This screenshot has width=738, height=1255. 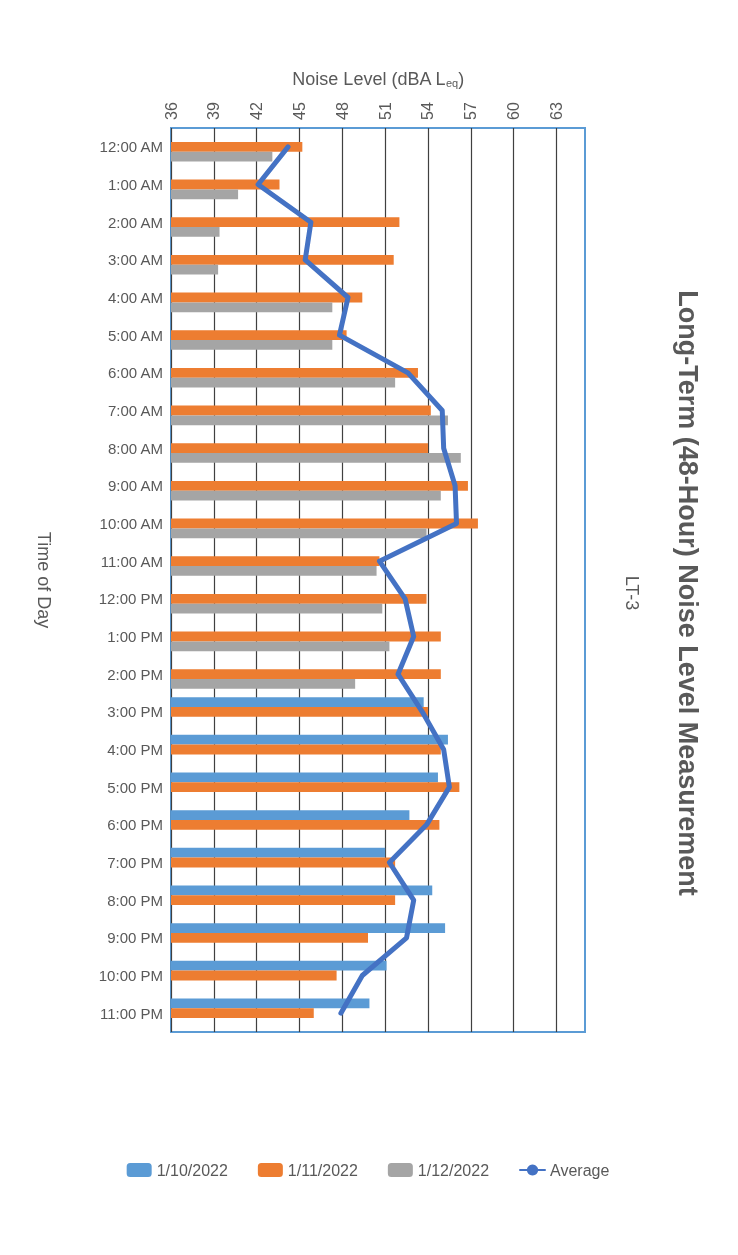 What do you see at coordinates (135, 410) in the screenshot?
I see `y-tick-label: 7:00 AM` at bounding box center [135, 410].